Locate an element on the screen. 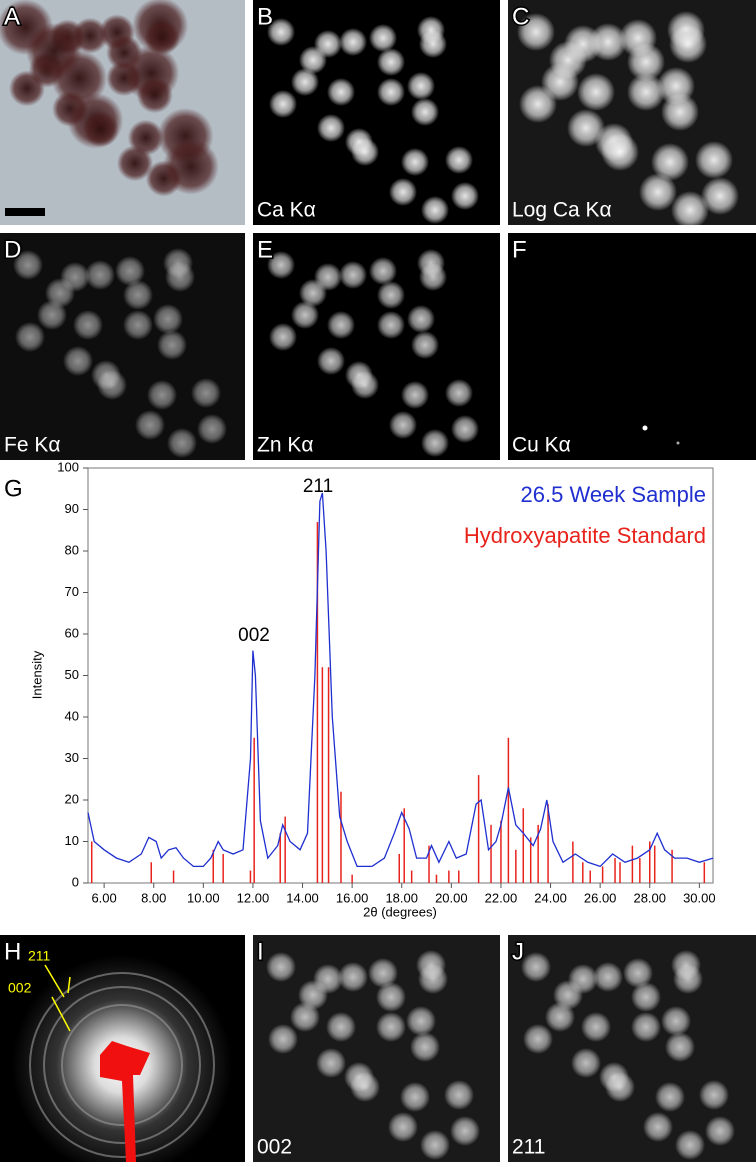  y-tick-label: 10 is located at coordinates (72, 840).